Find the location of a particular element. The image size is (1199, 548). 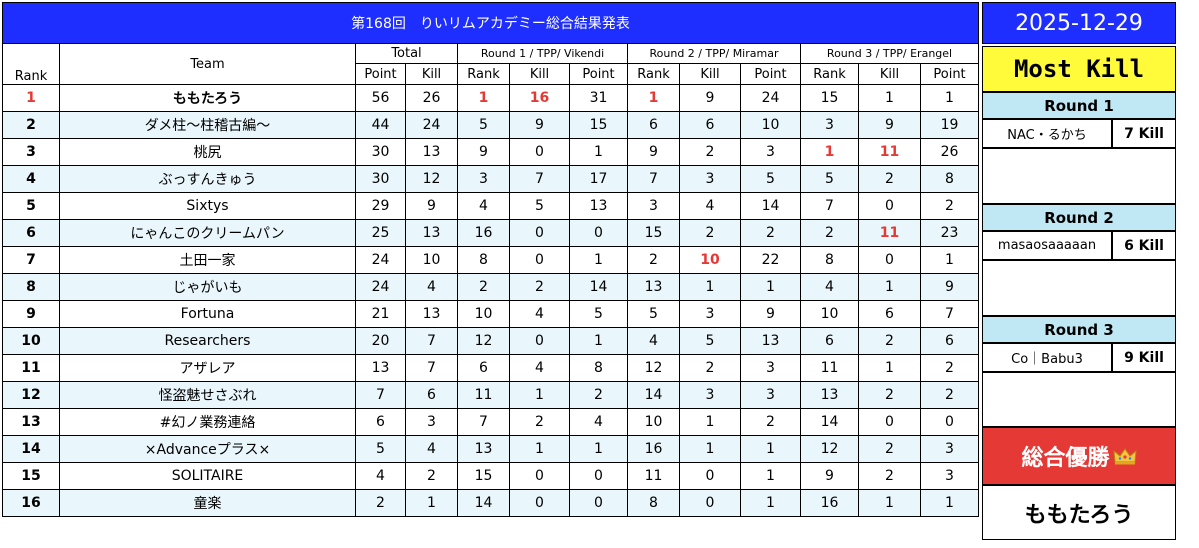

cell-r2-point: 3 is located at coordinates (770, 395).